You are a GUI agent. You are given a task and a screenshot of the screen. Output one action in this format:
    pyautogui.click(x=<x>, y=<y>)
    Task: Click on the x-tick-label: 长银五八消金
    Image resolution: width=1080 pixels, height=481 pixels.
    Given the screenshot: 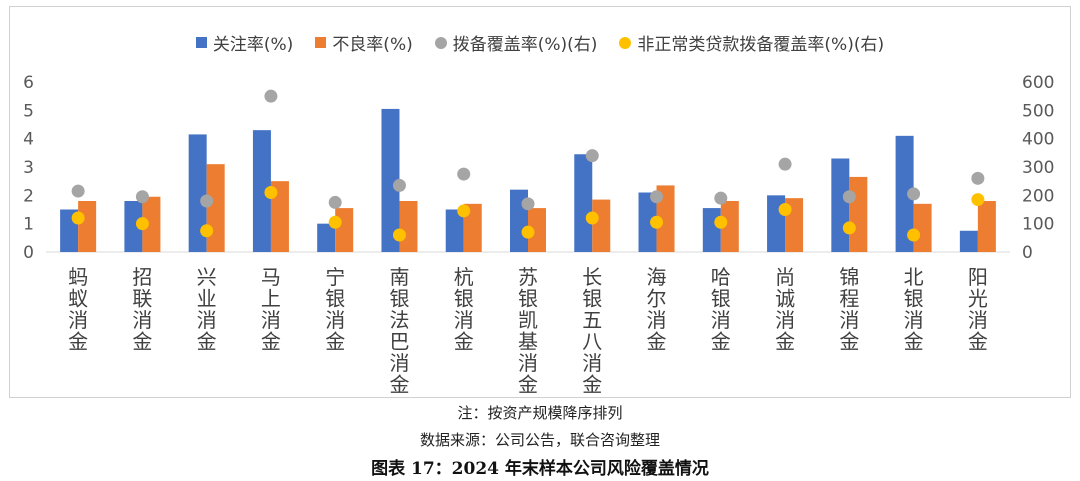 What is the action you would take?
    pyautogui.click(x=592, y=331)
    